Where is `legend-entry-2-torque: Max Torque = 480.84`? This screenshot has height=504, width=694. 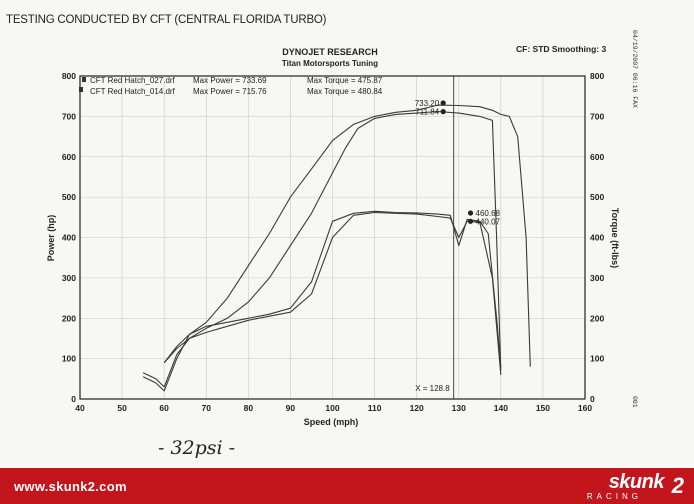 legend-entry-2-torque: Max Torque = 480.84 is located at coordinates (345, 91).